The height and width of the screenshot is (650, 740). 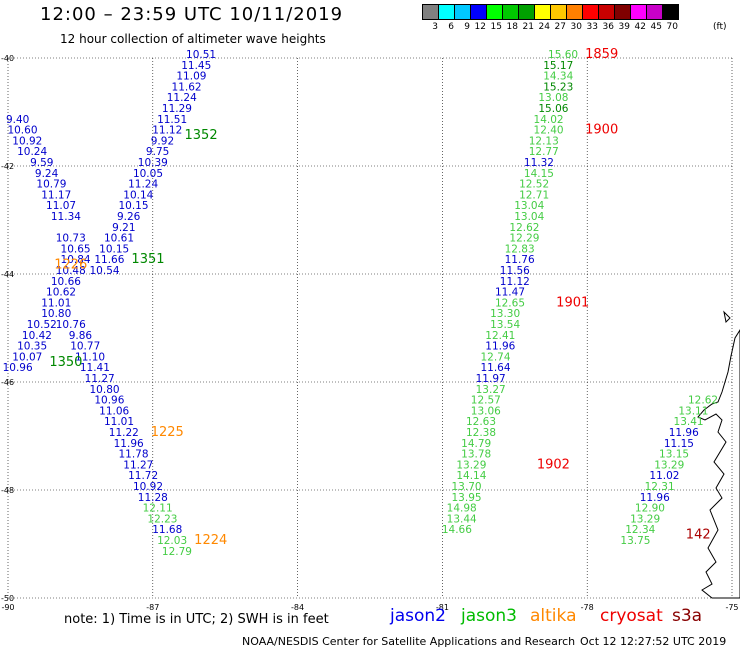 What do you see at coordinates (524, 239) in the screenshot?
I see `wave-height-value: 12.29` at bounding box center [524, 239].